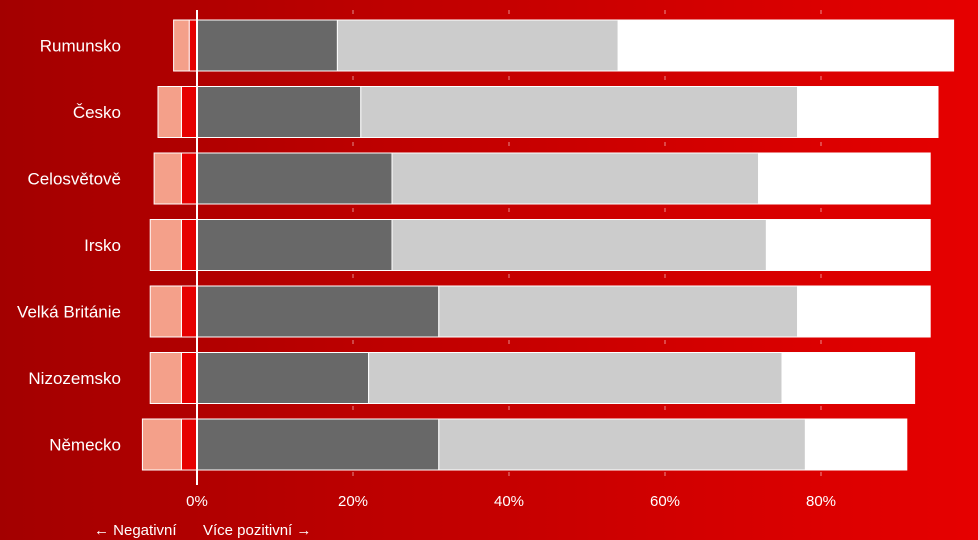  Describe the element at coordinates (353, 501) in the screenshot. I see `x-tick-label-20: 20%` at that location.